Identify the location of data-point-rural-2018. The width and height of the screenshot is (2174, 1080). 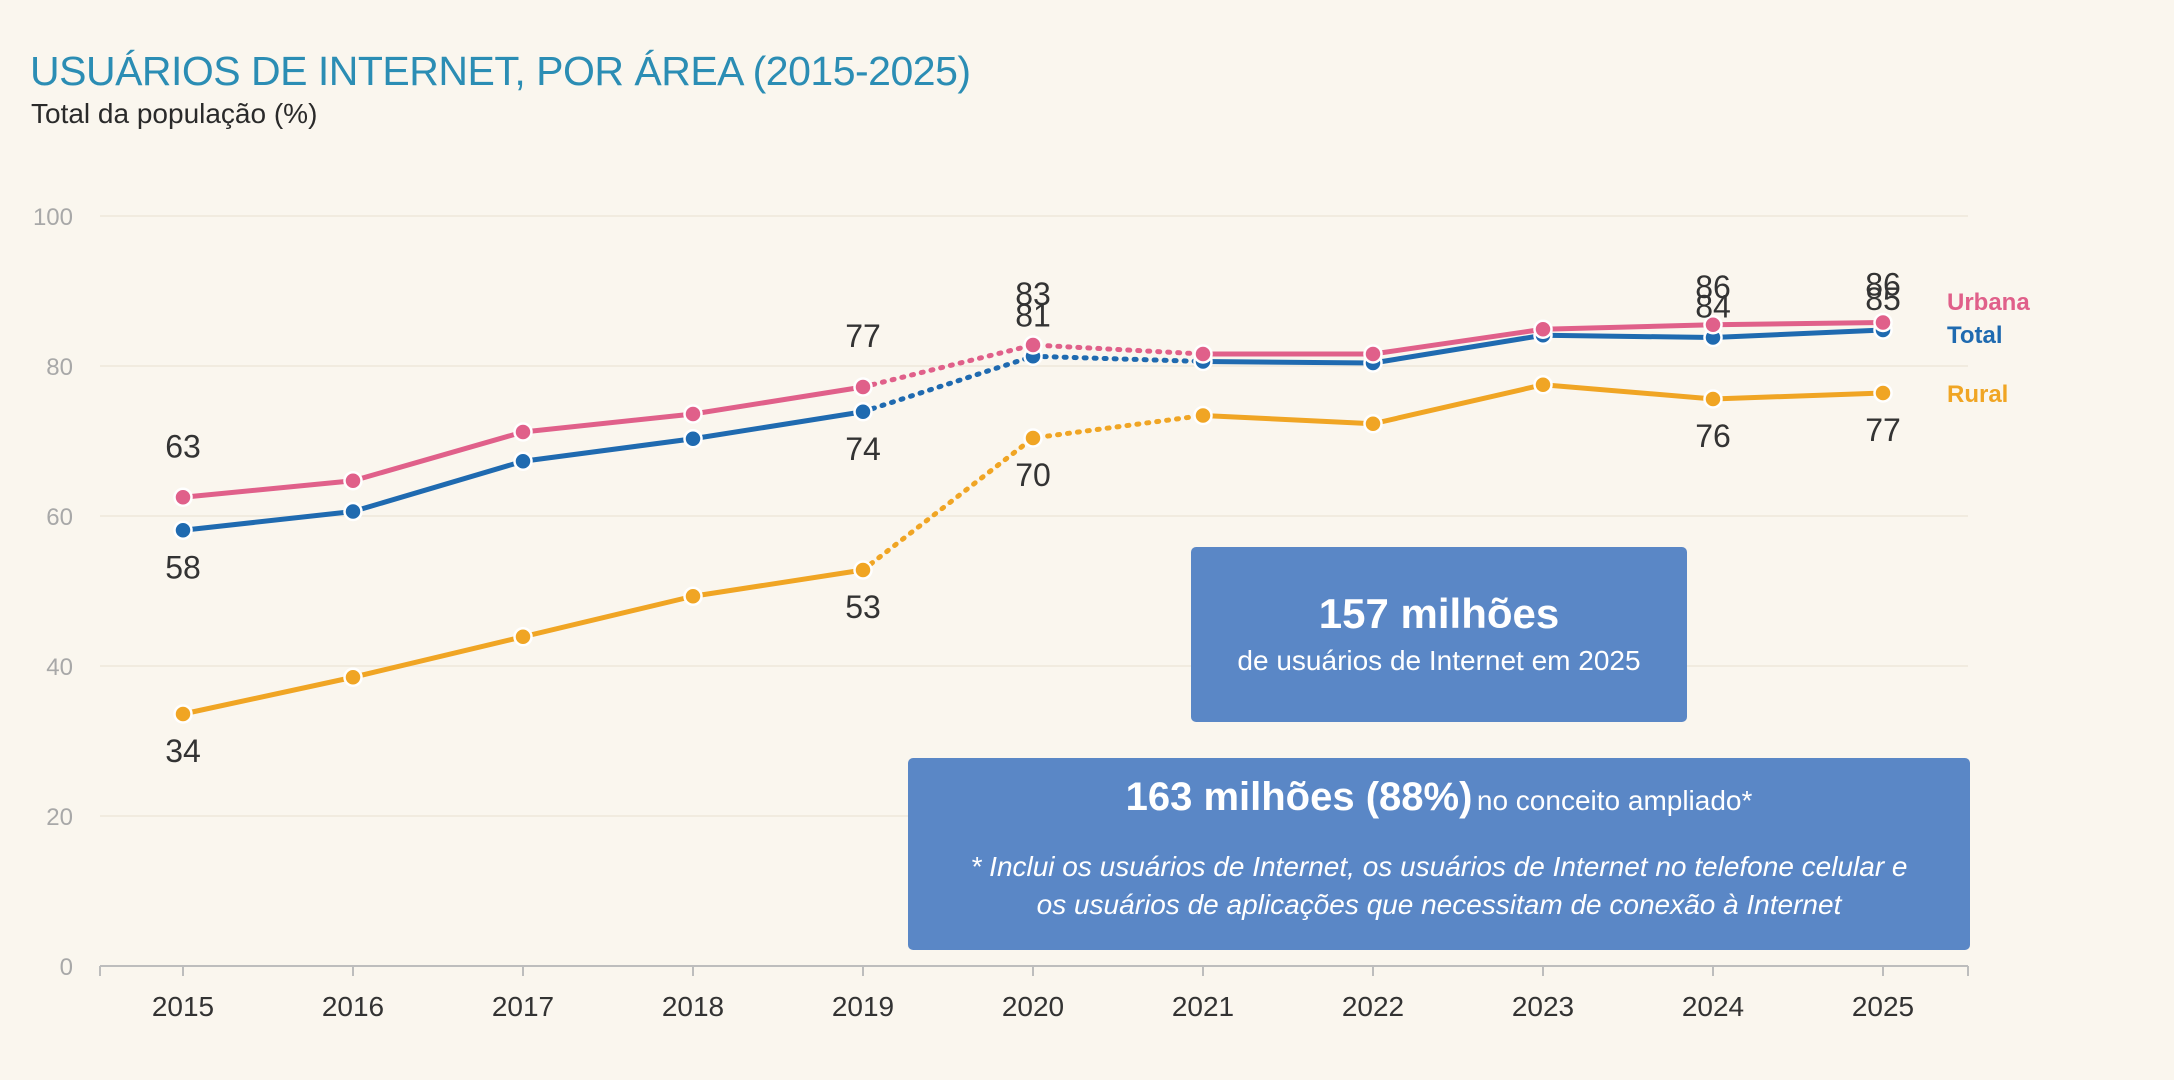
(693, 596).